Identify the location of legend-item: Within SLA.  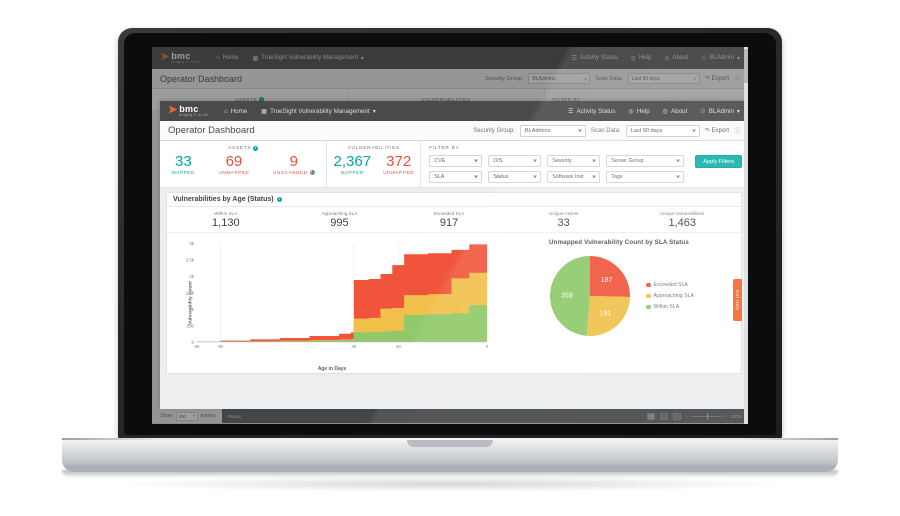
(670, 307).